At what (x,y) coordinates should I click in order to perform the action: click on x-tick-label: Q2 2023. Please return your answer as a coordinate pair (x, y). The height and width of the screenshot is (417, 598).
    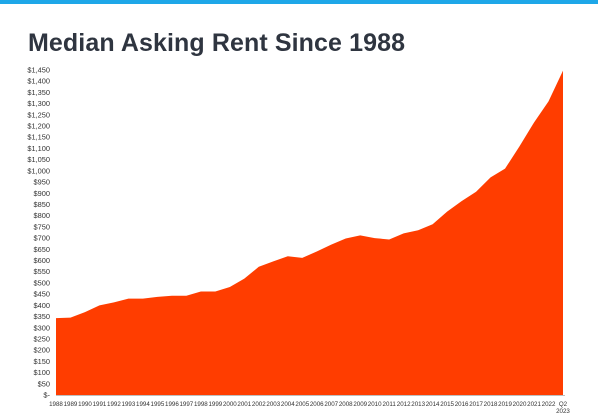
    Looking at the image, I should click on (563, 408).